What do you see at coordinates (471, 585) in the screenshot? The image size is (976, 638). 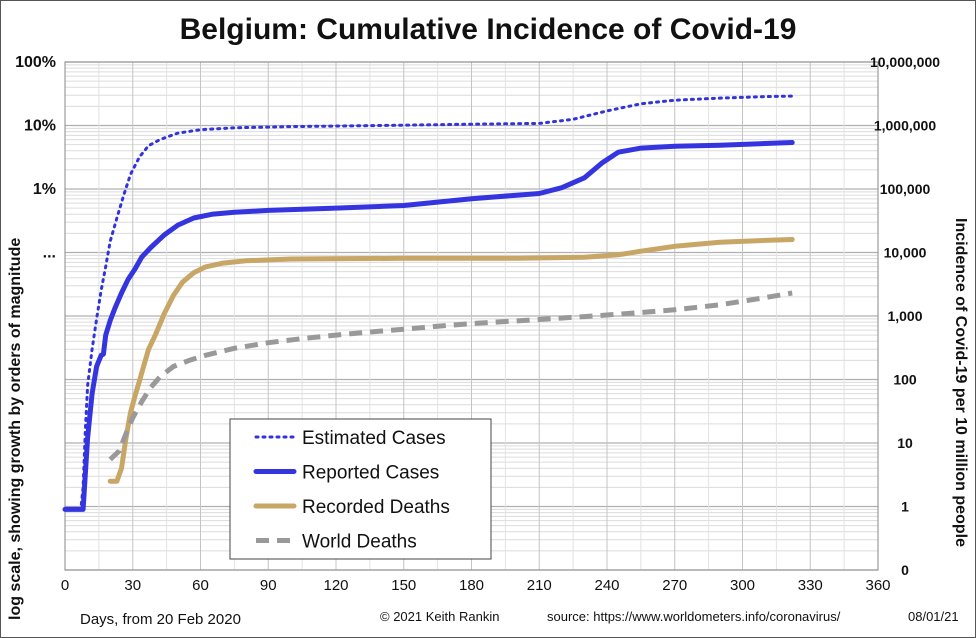 I see `x-tick-label: 180` at bounding box center [471, 585].